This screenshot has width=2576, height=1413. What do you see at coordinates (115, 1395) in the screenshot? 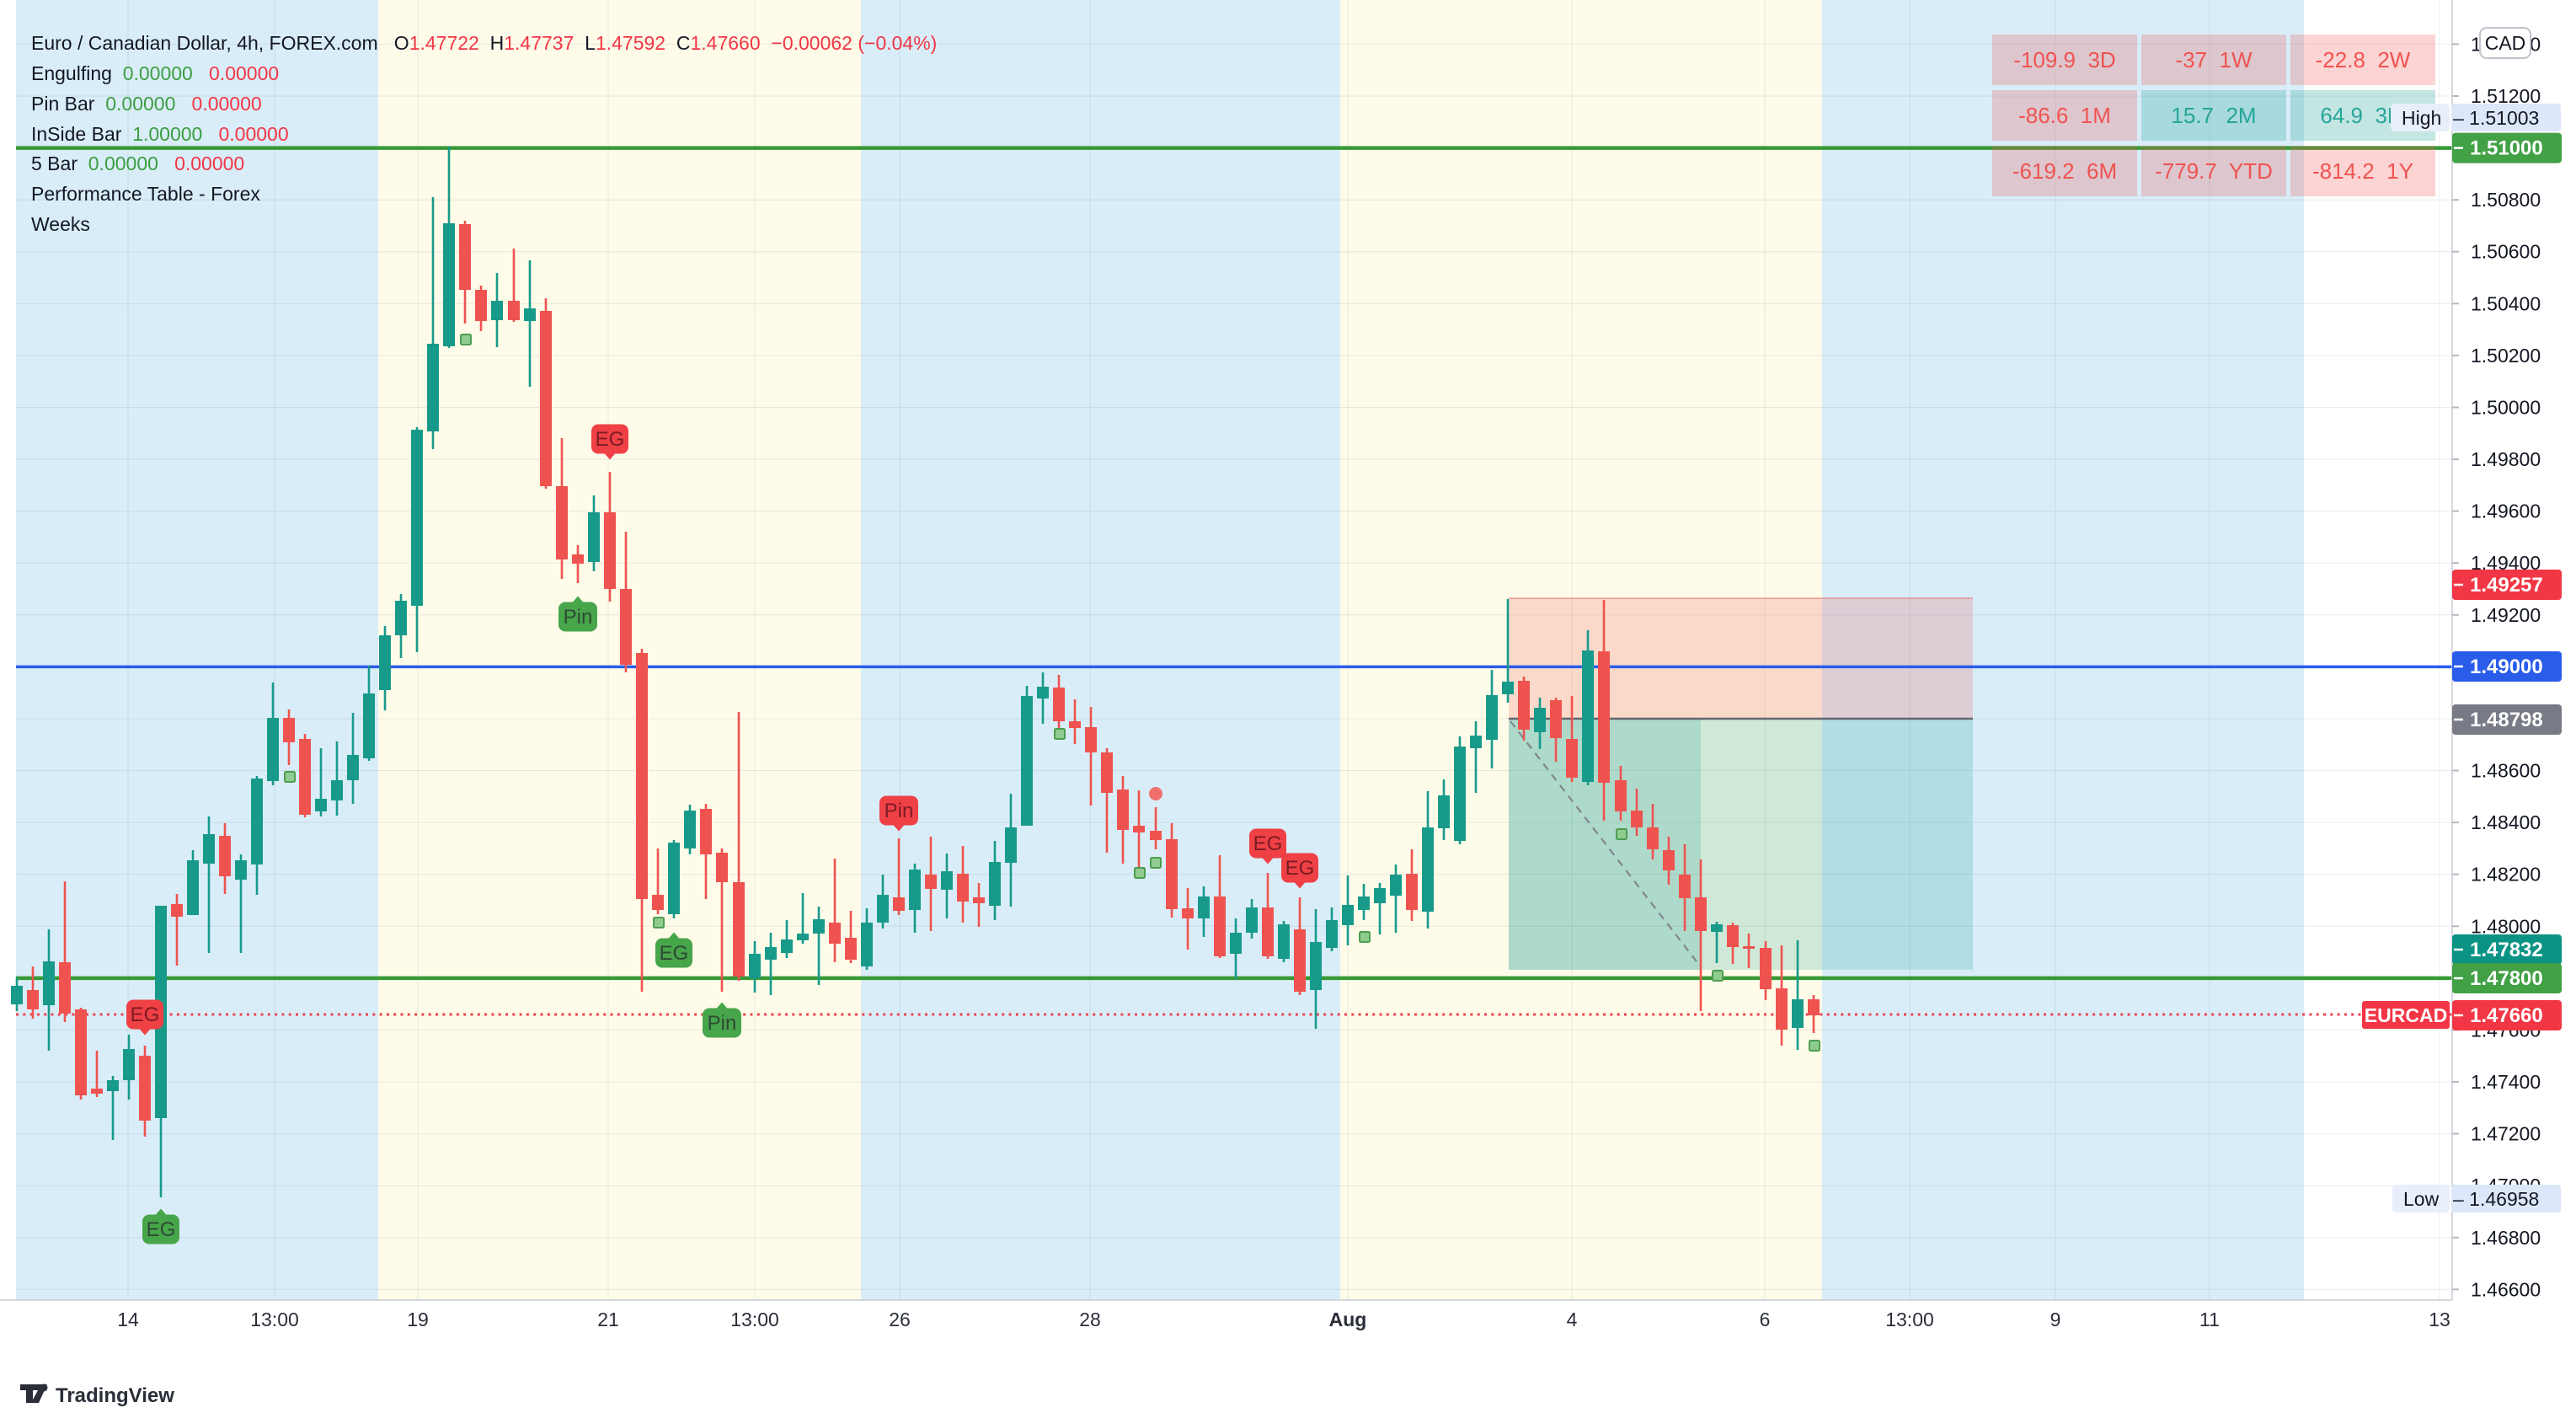
I see `svg-text: TradingView` at bounding box center [115, 1395].